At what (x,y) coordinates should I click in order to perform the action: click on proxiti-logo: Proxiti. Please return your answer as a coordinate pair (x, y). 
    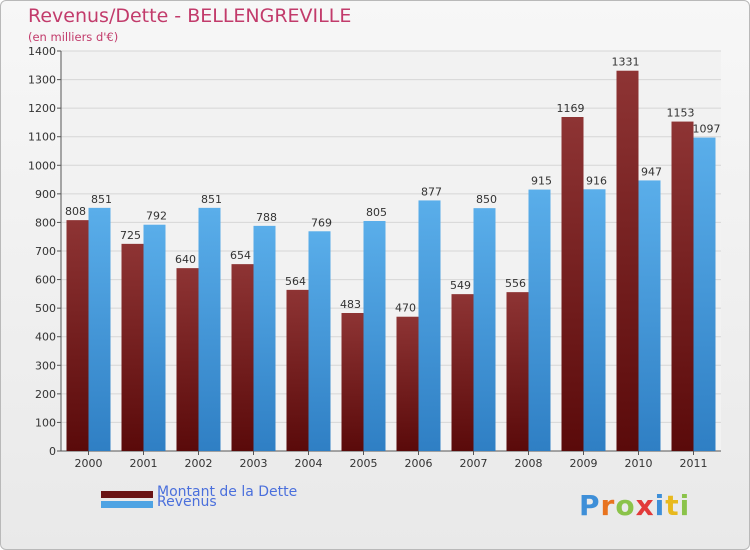
    Looking at the image, I should click on (634, 505).